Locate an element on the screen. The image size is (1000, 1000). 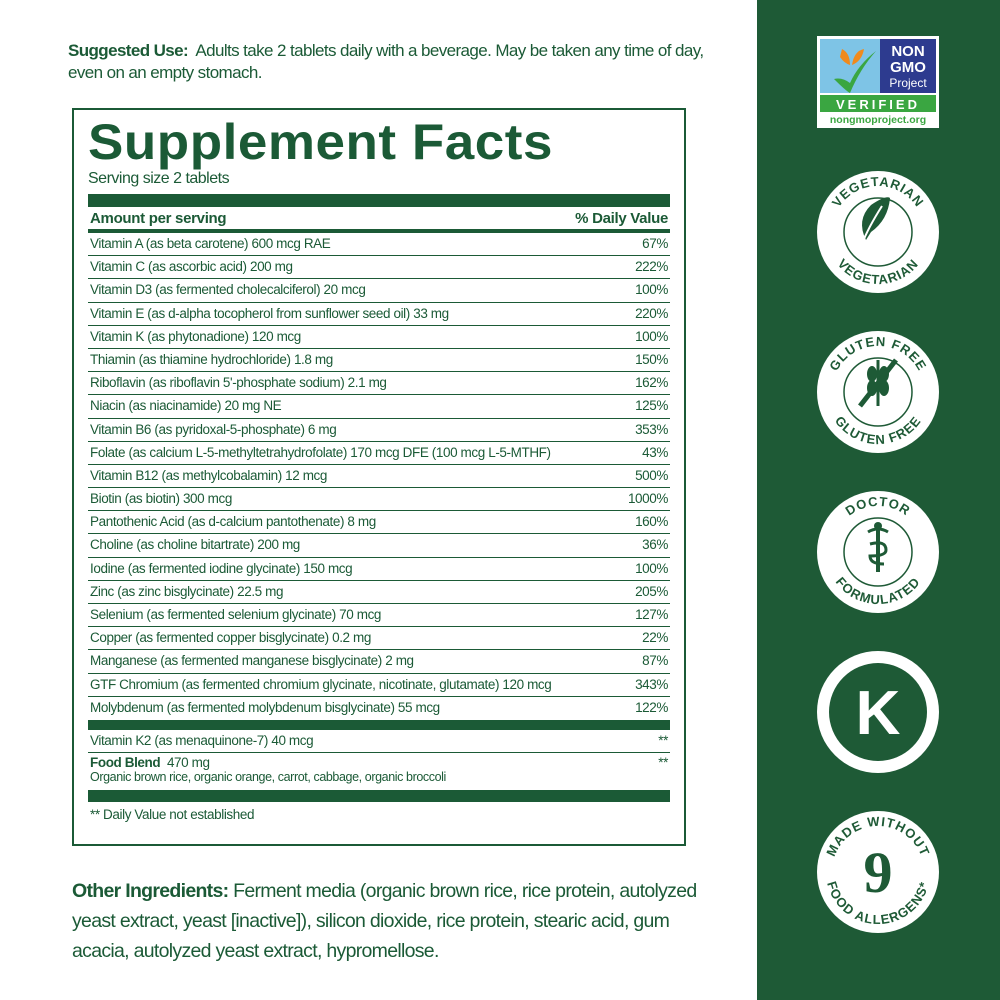
gluten-free-badge: GLUTEN FREE GLUTEN FREE is located at coordinates (878, 392).